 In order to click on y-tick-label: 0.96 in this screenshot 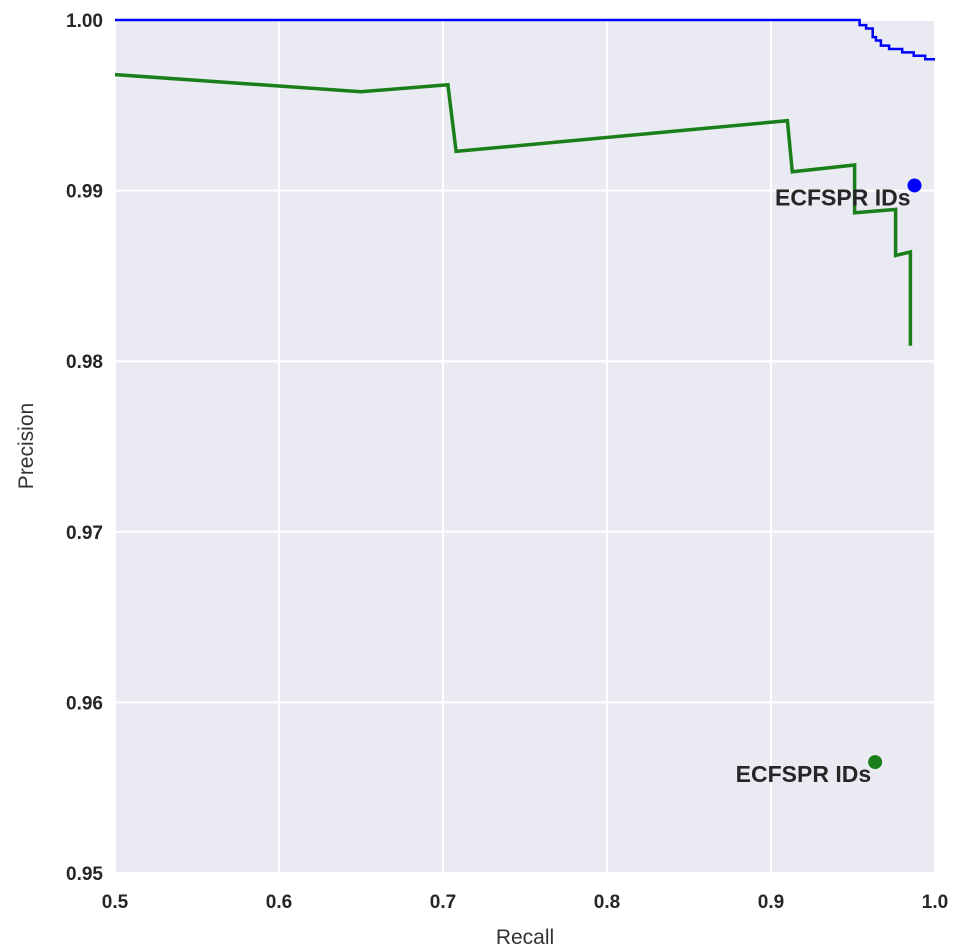, I will do `click(84, 703)`.